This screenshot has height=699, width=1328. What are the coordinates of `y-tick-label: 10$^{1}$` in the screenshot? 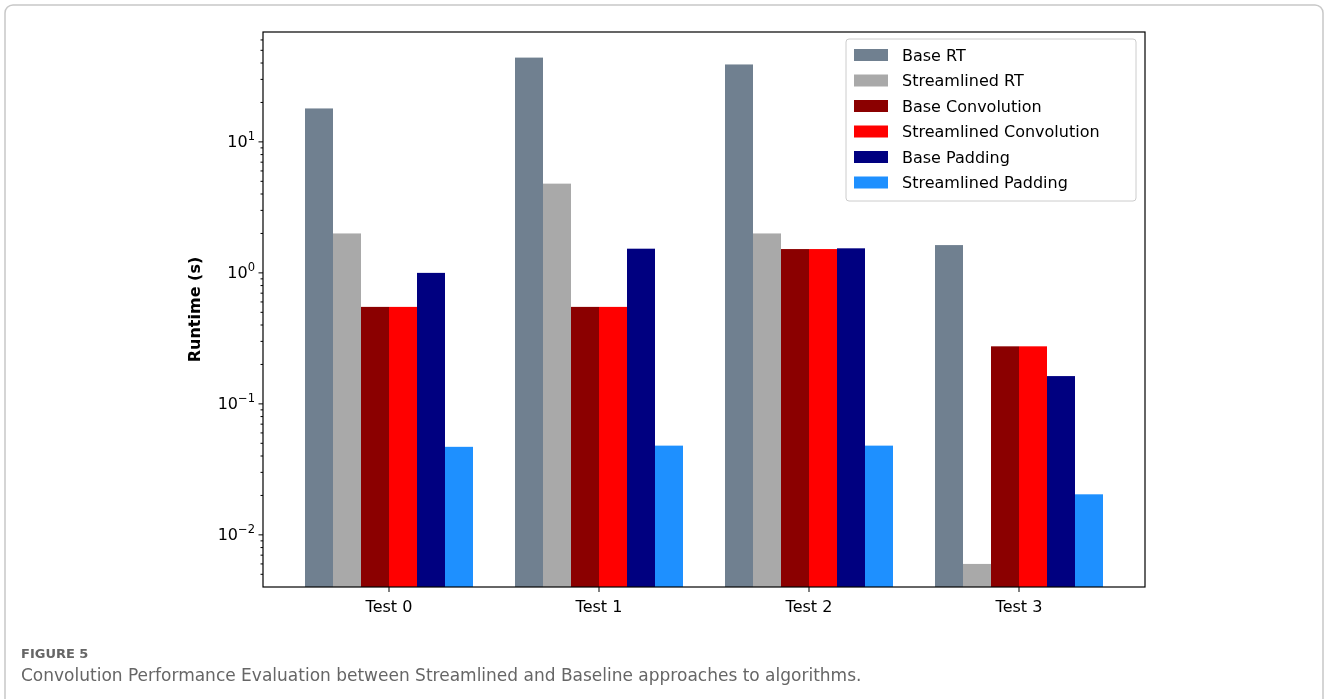 It's located at (241, 140).